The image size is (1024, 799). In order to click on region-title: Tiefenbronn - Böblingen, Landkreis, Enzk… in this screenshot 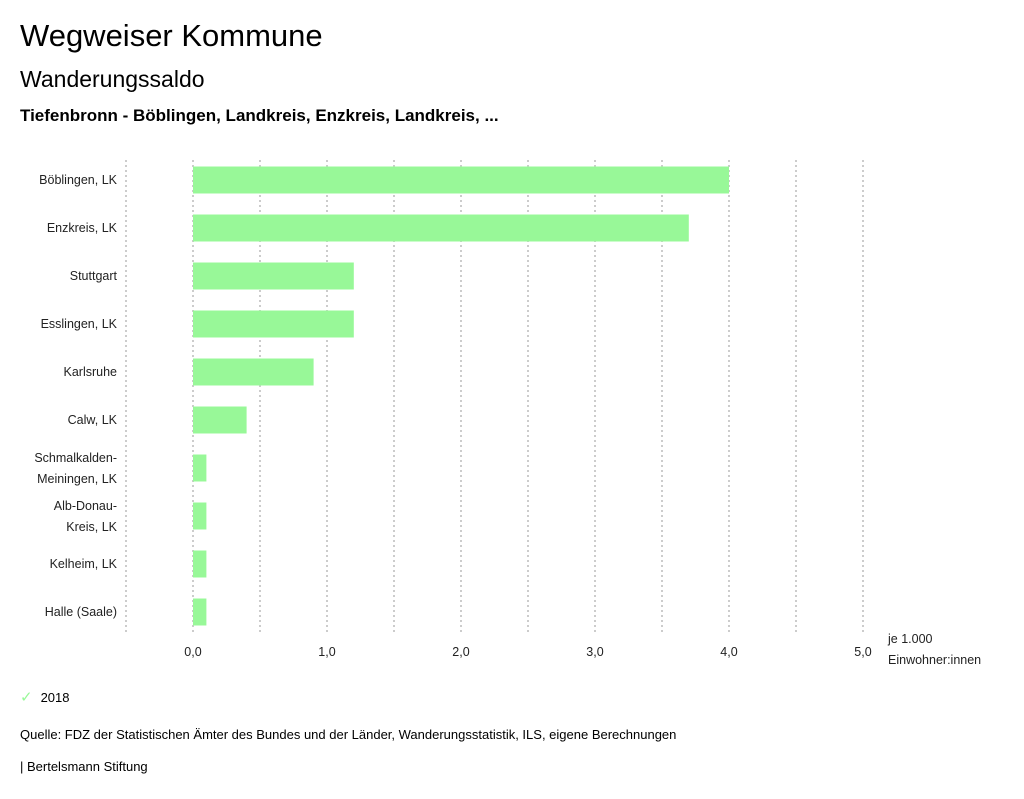, I will do `click(259, 115)`.